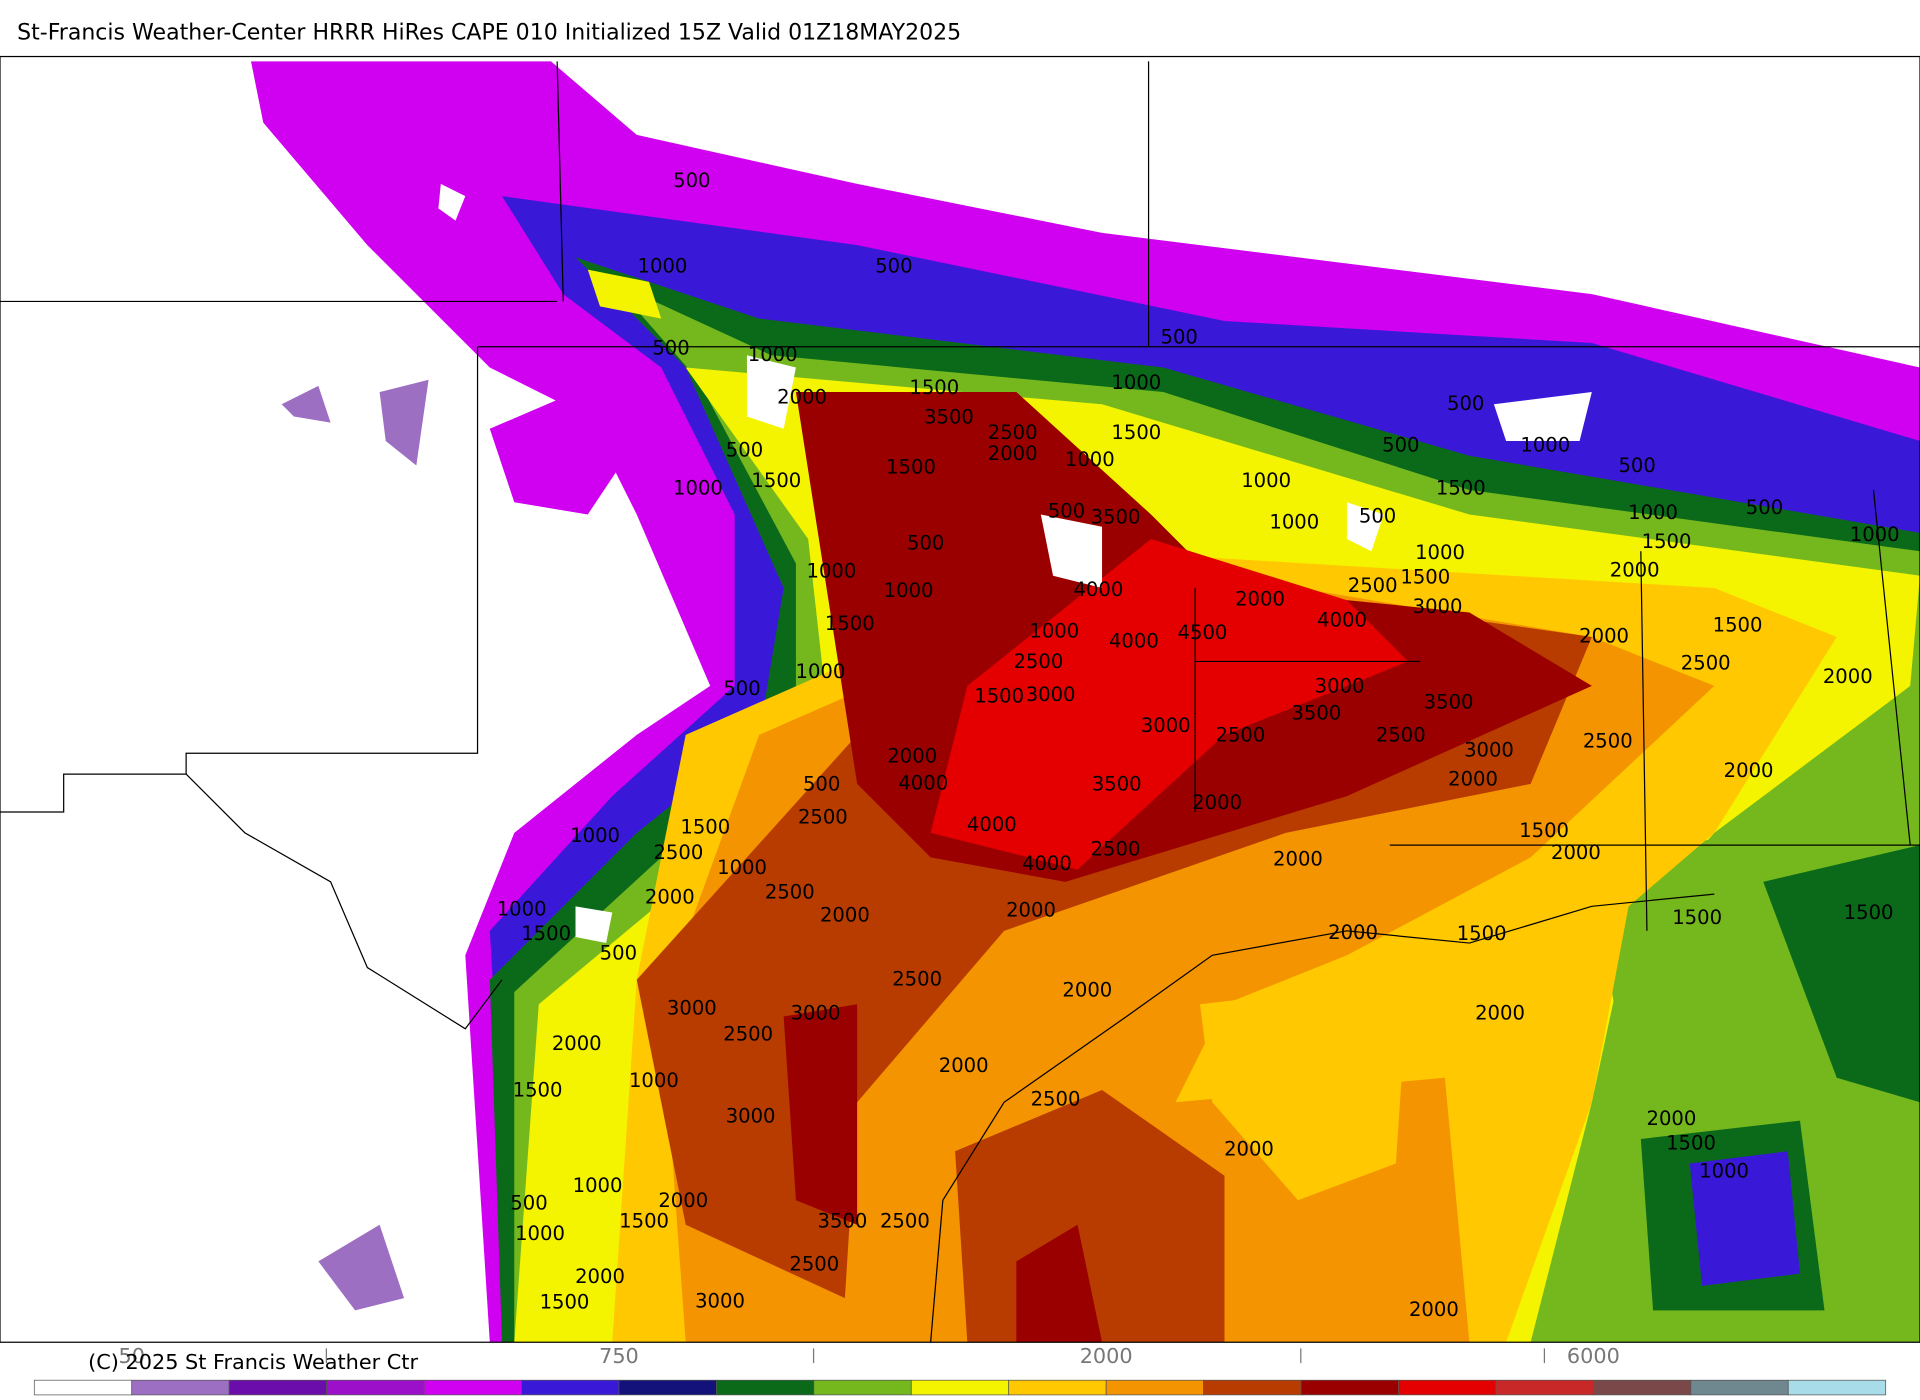 This screenshot has height=1400, width=1920. What do you see at coordinates (960, 1370) in the screenshot?
I see `colorbar: 50 750 2000 6000` at bounding box center [960, 1370].